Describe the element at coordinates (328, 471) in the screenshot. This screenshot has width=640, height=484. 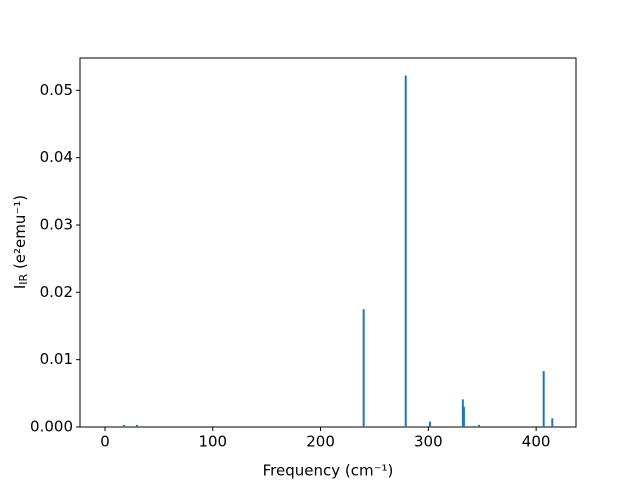
I see `x-axis-label: Frequency (cm⁻¹)` at that location.